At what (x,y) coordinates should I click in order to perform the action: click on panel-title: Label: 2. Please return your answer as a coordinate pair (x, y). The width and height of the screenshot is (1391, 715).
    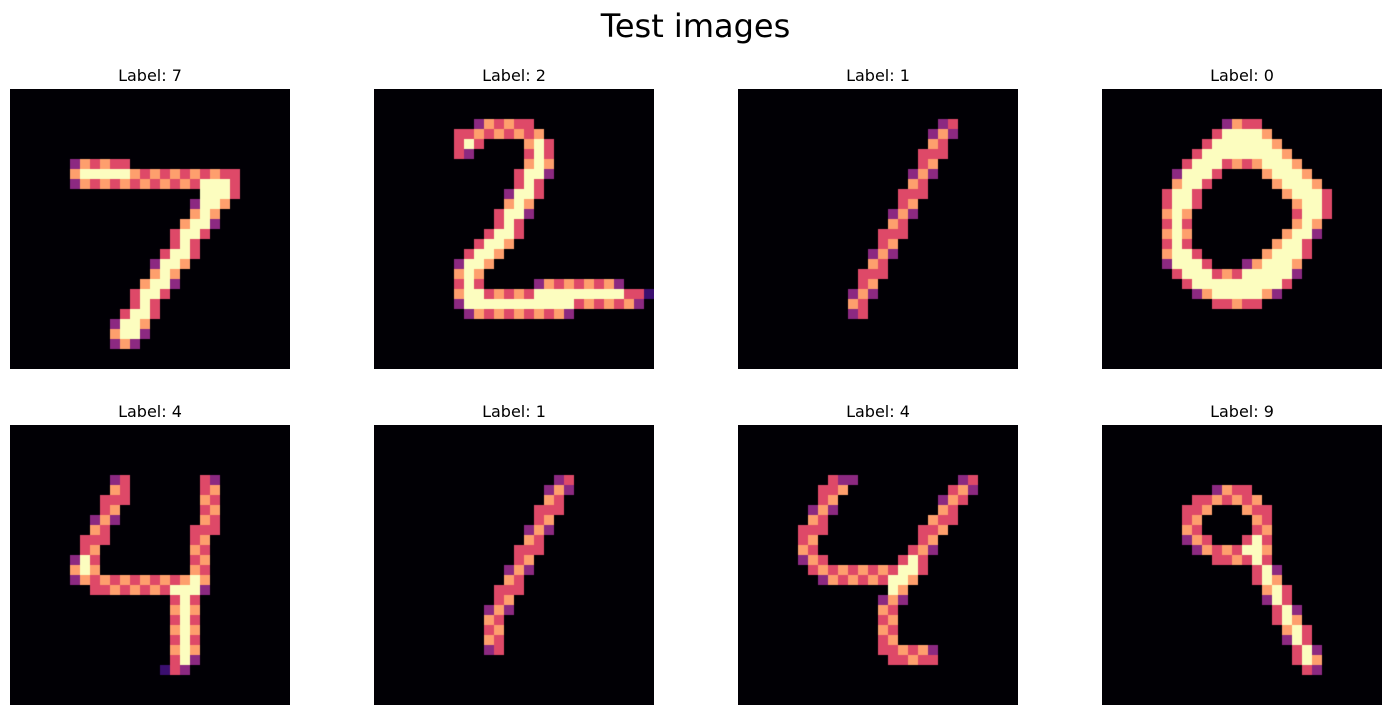
    Looking at the image, I should click on (514, 75).